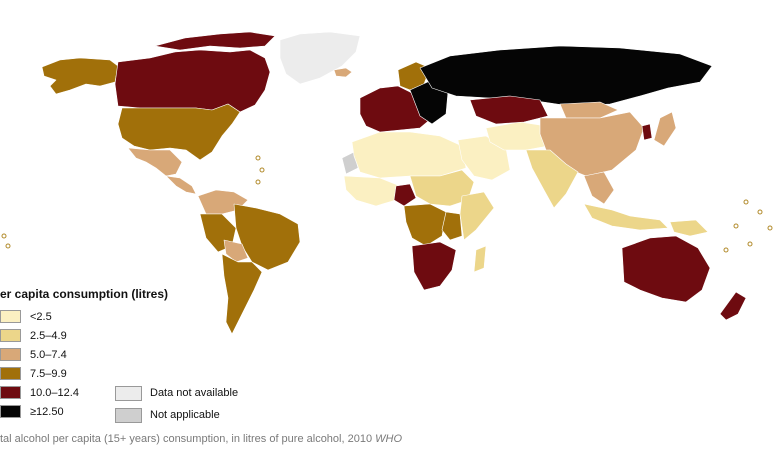  What do you see at coordinates (215, 41) in the screenshot?
I see `region-canada-arctic` at bounding box center [215, 41].